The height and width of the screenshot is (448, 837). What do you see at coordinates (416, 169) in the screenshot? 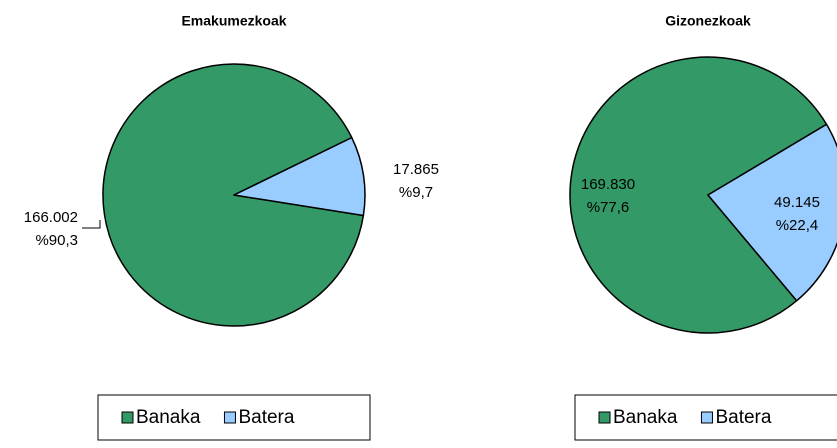
I see `value-label: 17.865` at bounding box center [416, 169].